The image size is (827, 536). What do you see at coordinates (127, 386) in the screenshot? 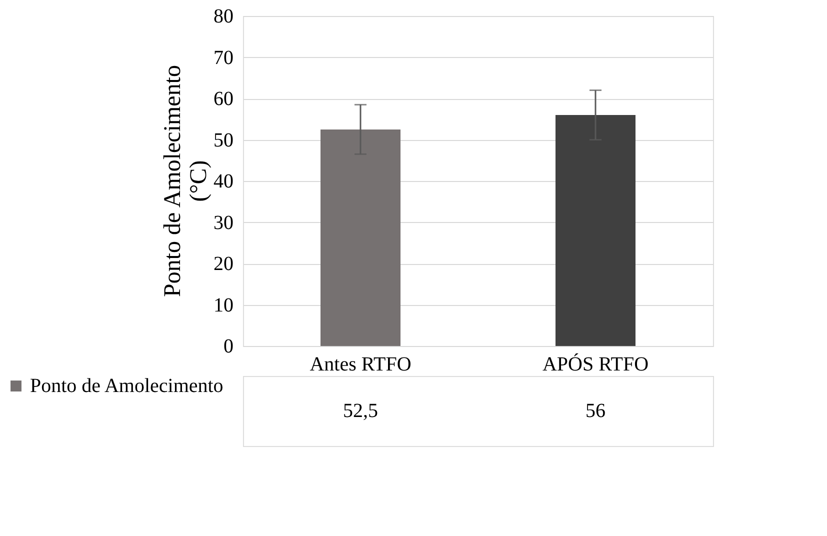
I see `legend-label: Ponto de Amolecimento` at bounding box center [127, 386].